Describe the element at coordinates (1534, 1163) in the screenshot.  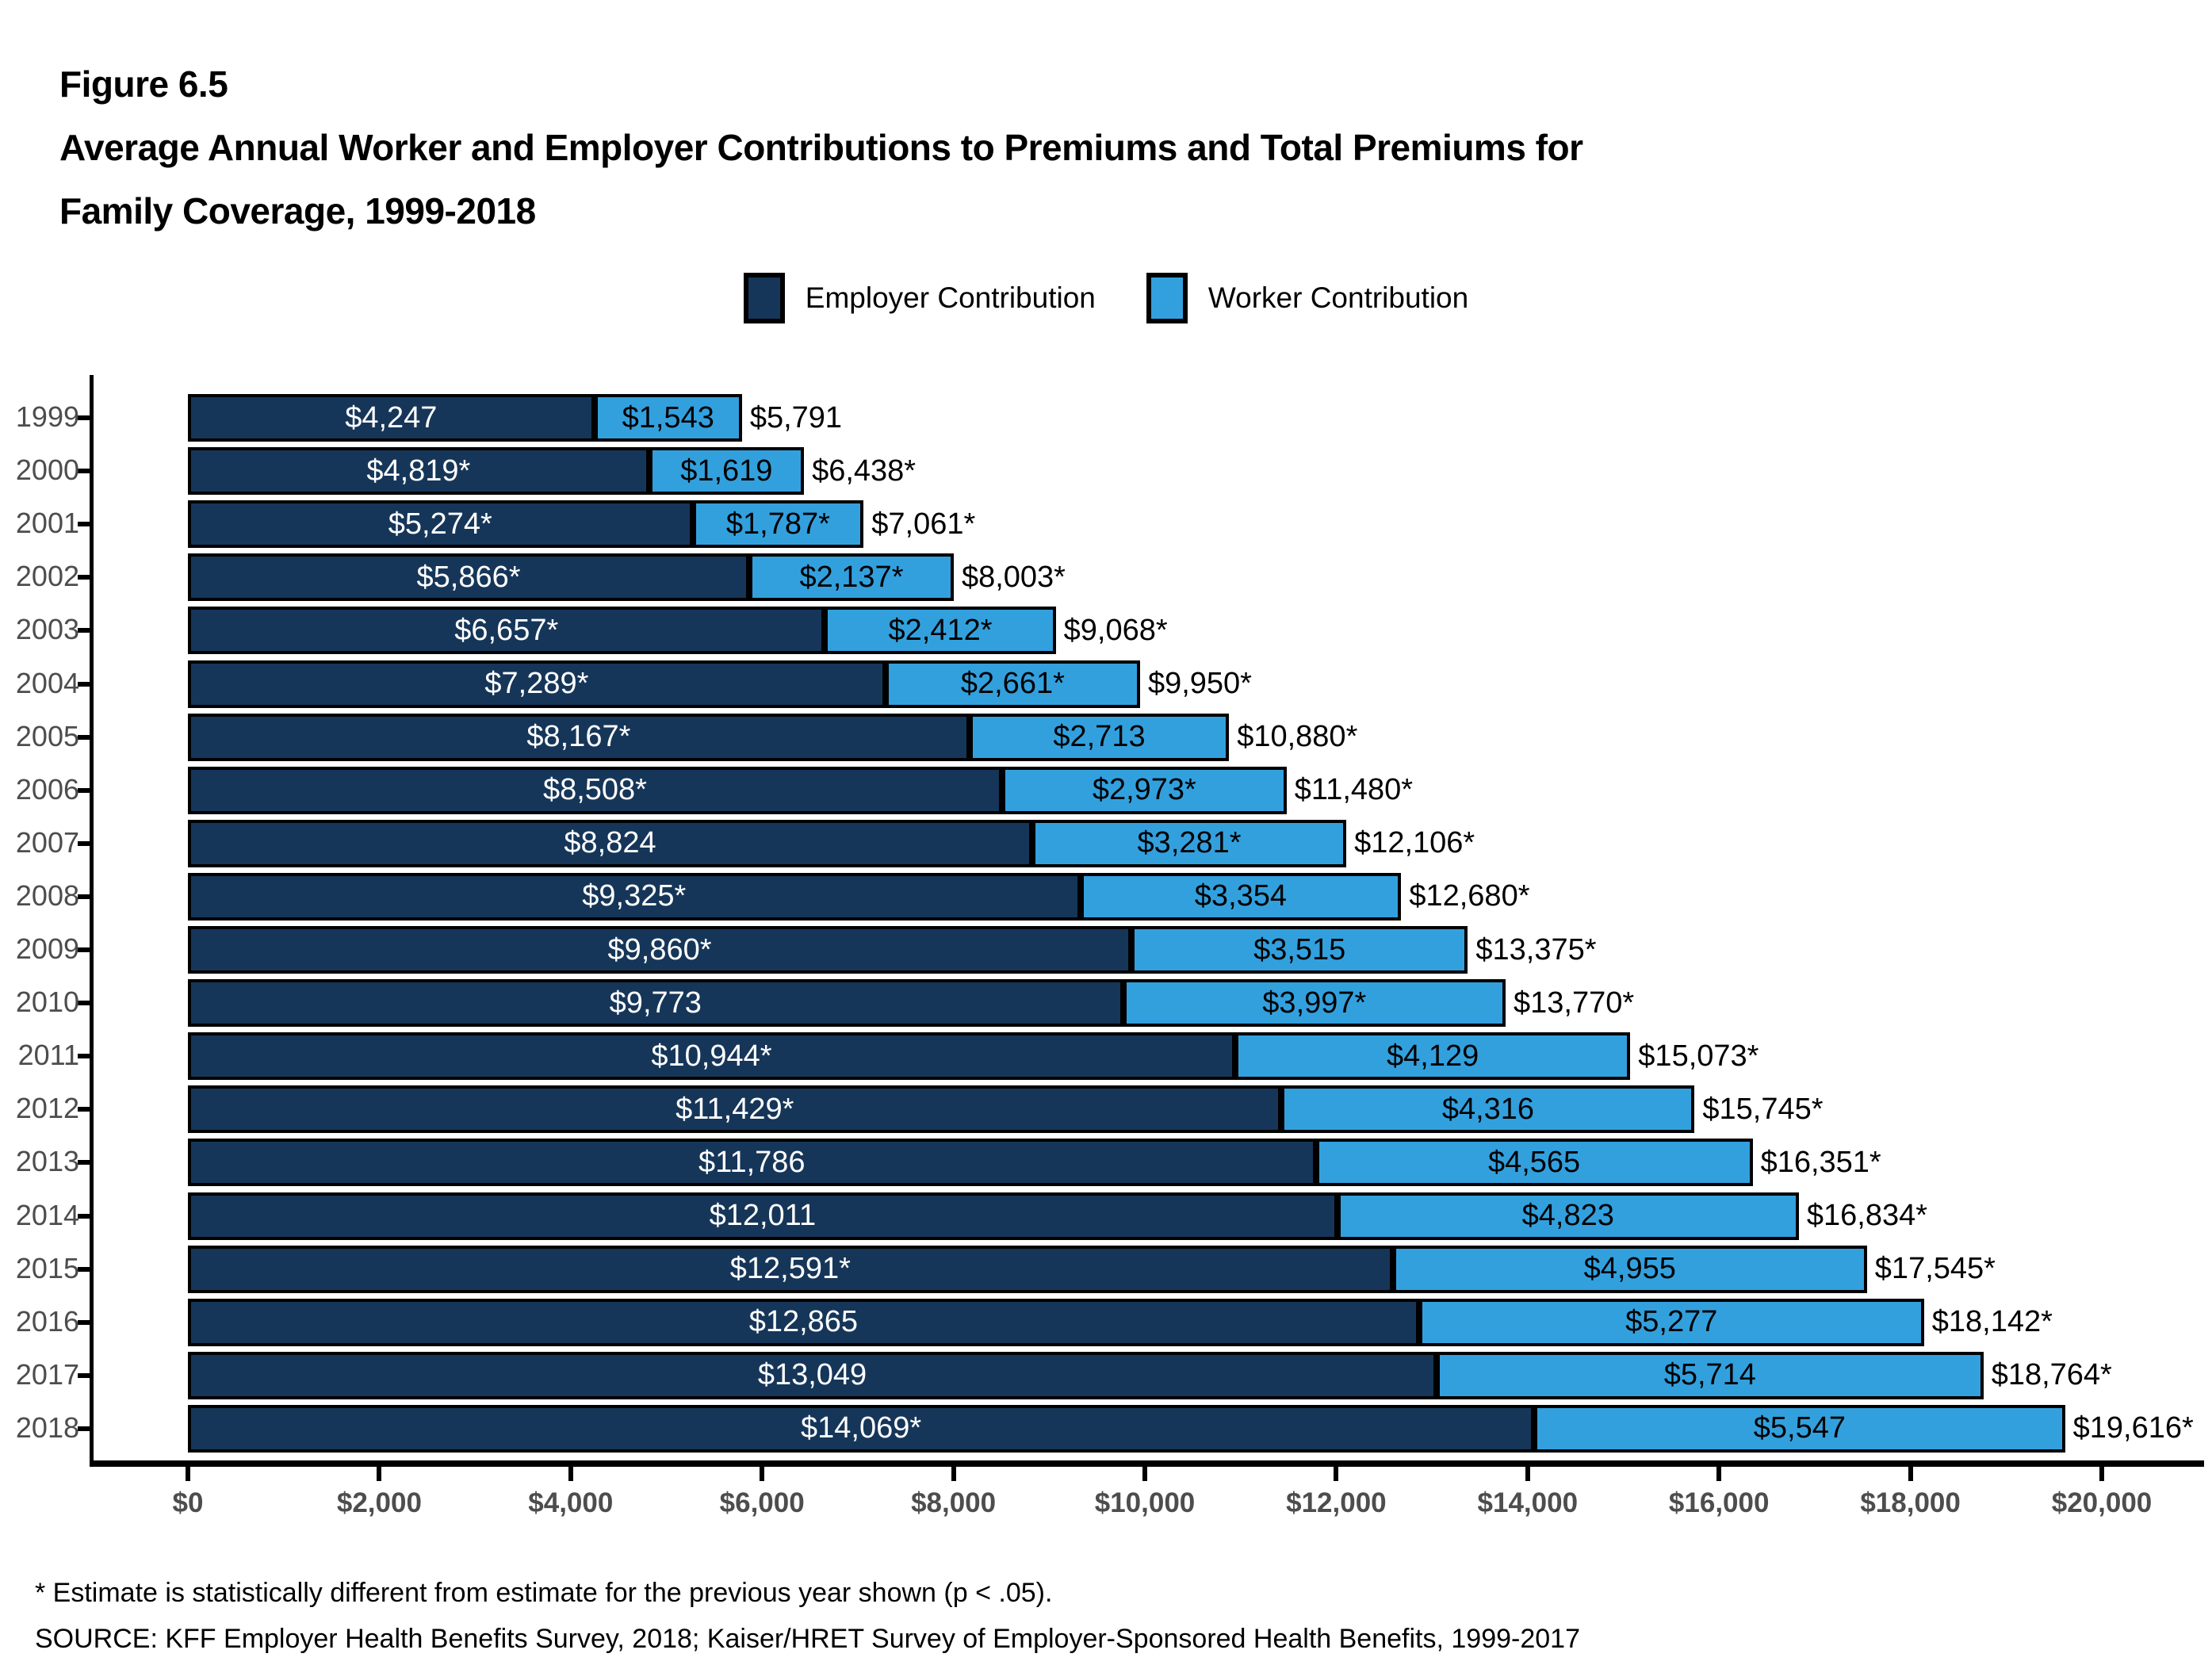
I see `worker-bar-segment: $4,565` at that location.